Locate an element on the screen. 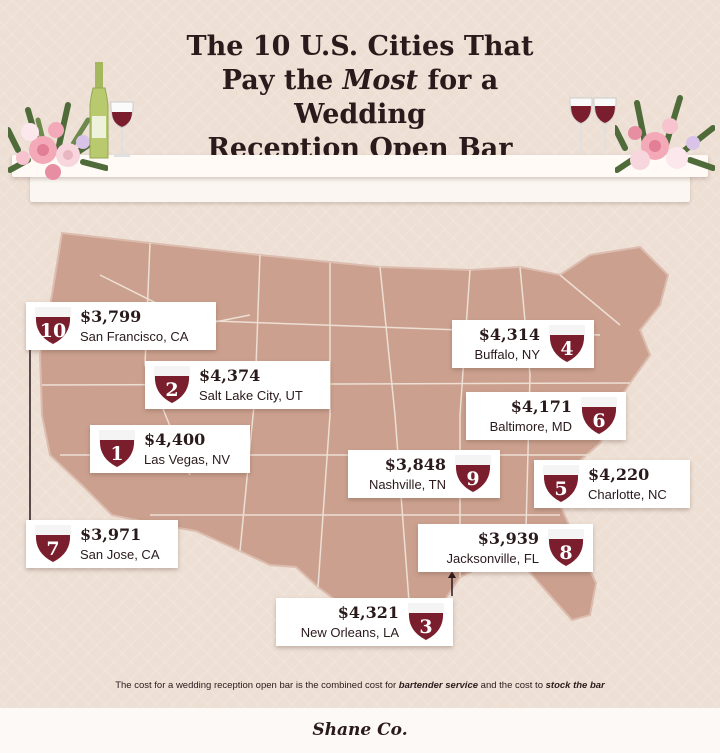  callout-salt-lake-city: 2 $4,374 Salt Lake City, UT is located at coordinates (237, 385).